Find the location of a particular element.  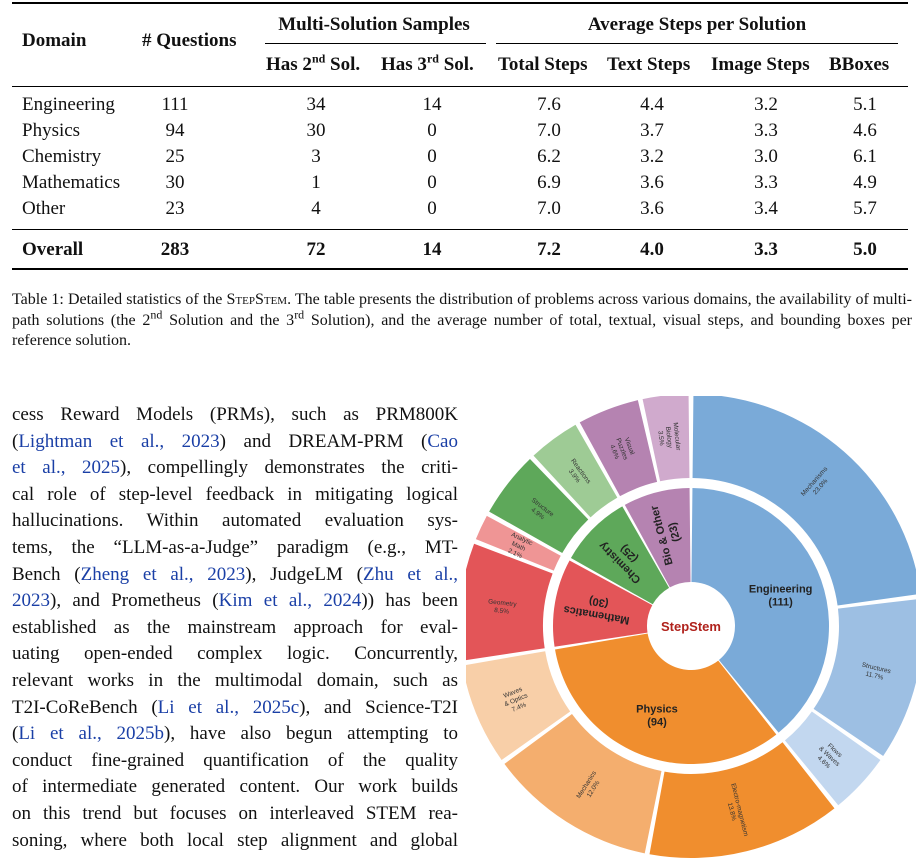

inner-label-count: (111) is located at coordinates (780, 602).